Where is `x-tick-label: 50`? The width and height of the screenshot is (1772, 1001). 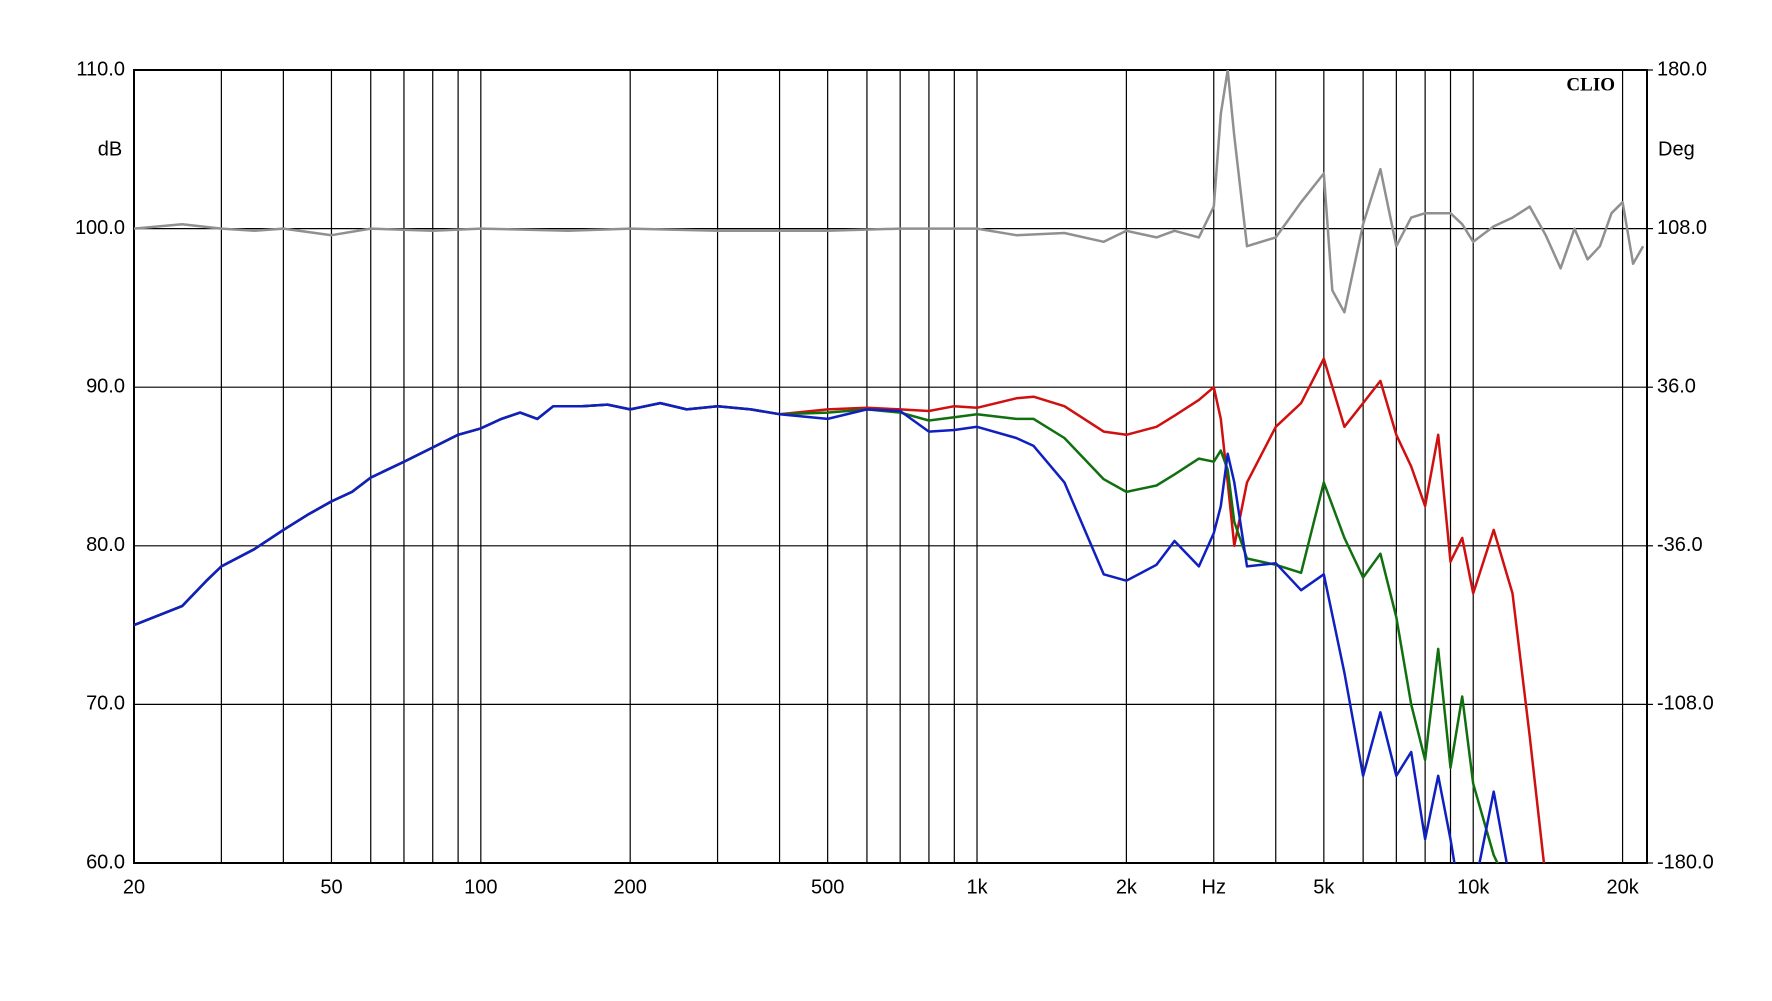 x-tick-label: 50 is located at coordinates (331, 887).